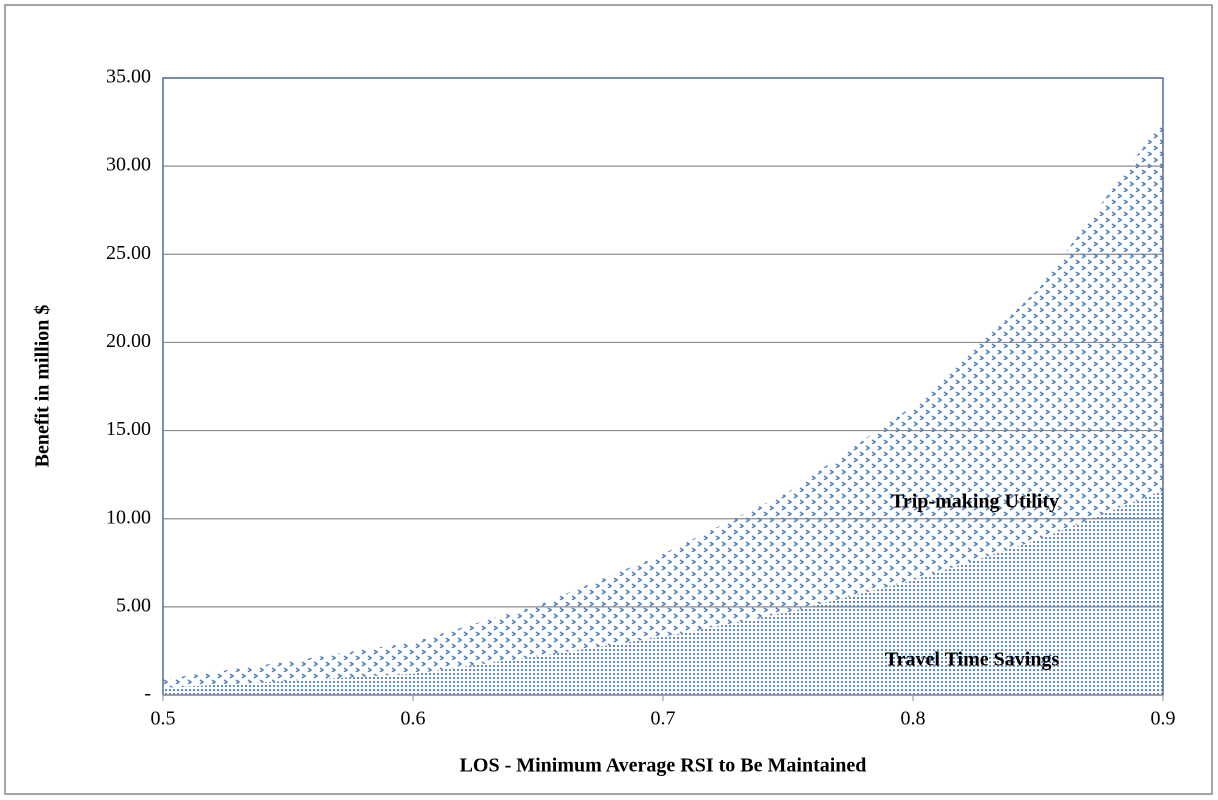 Image resolution: width=1218 pixels, height=800 pixels. I want to click on y-tick-label: 15.00, so click(128, 429).